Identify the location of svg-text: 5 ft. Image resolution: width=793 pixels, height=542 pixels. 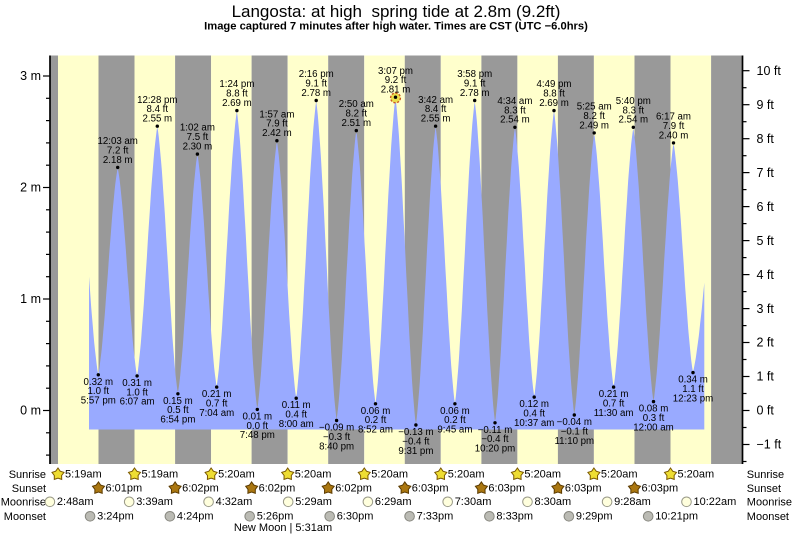
(766, 241).